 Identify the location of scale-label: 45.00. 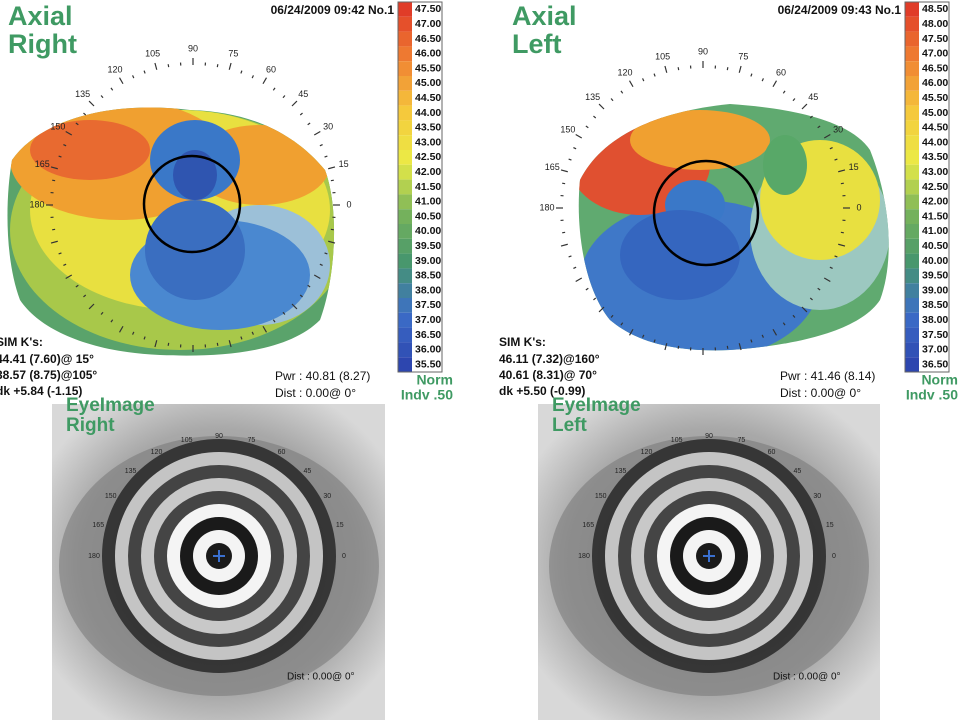
(935, 113).